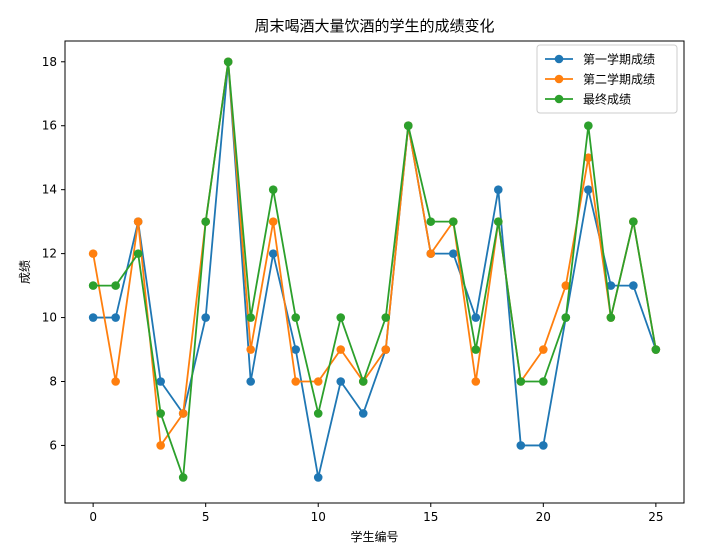 The image size is (705, 555). Describe the element at coordinates (25, 272) in the screenshot. I see `y-axis-label: 成绩` at that location.